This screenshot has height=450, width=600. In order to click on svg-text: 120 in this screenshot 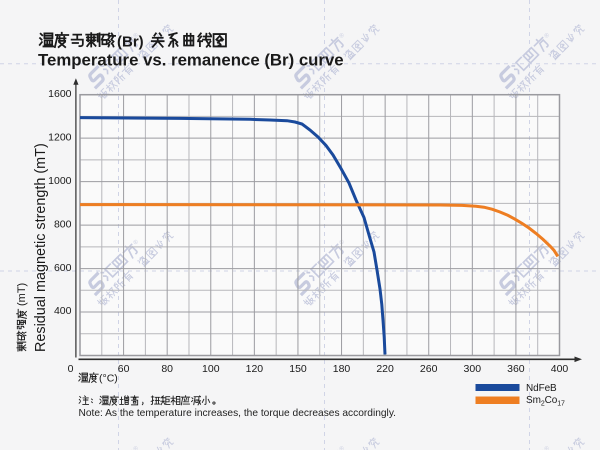, I will do `click(255, 369)`.